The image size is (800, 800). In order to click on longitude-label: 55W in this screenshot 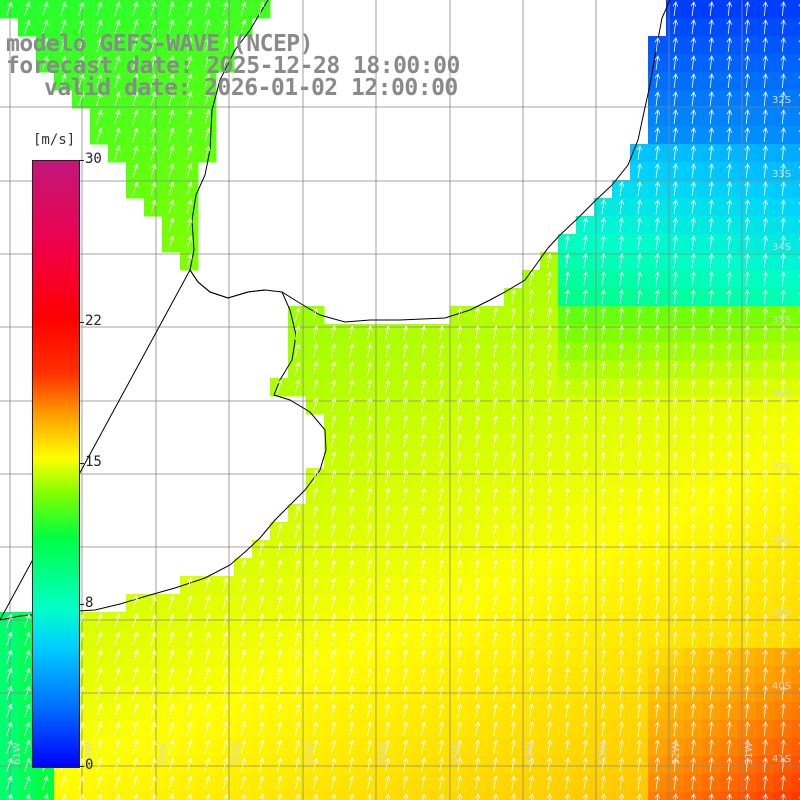, I will do `click(457, 753)`.